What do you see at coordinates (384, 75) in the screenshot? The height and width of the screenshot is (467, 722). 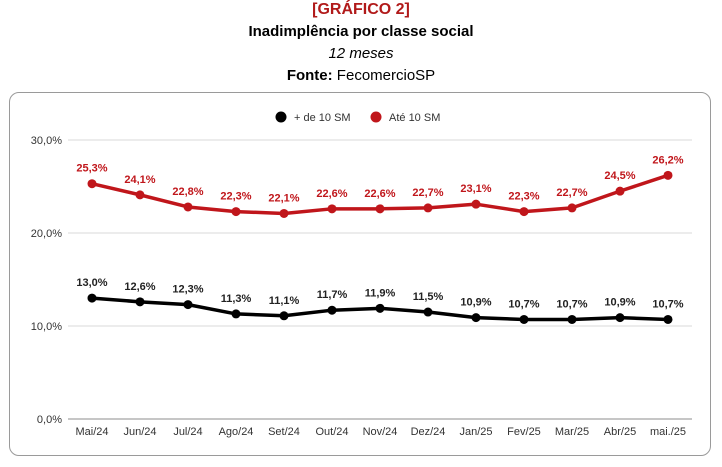 I see `source-value: FecomercioSP` at bounding box center [384, 75].